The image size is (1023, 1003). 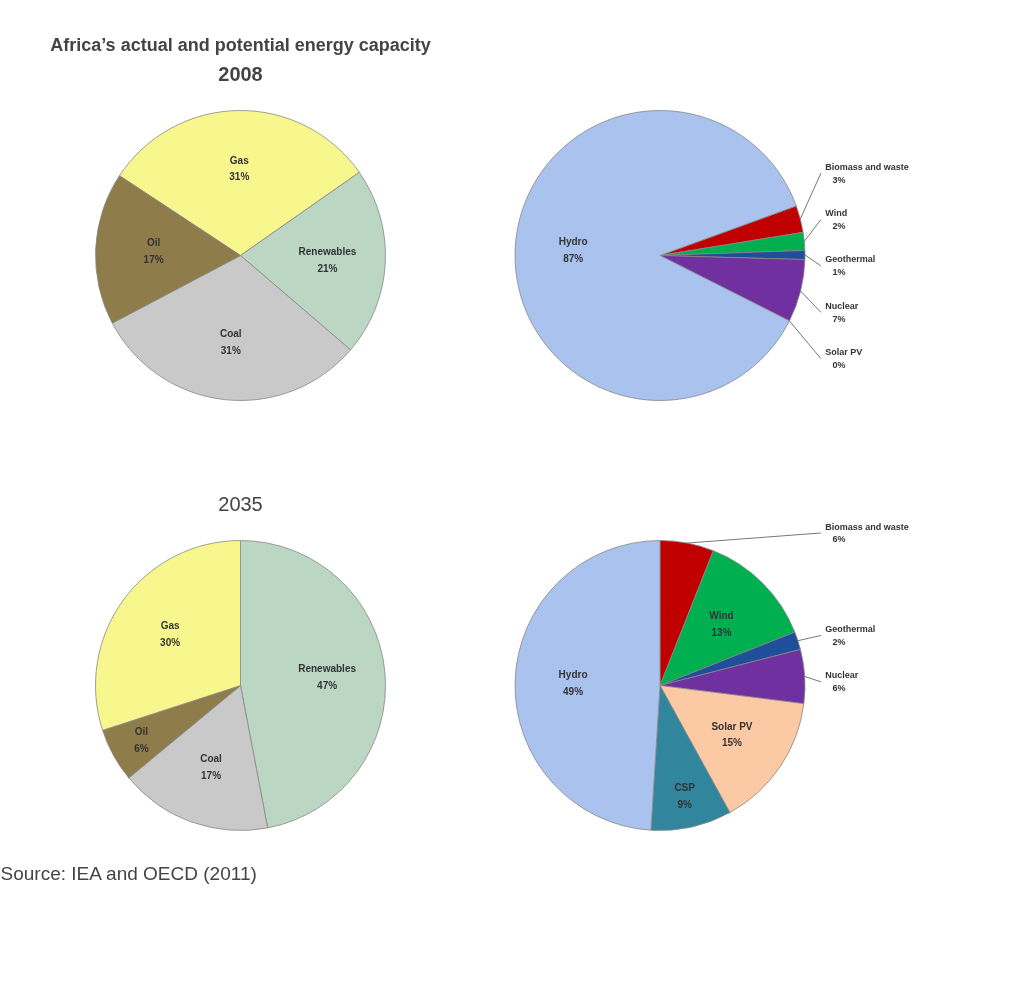 I want to click on data-label: 21%, so click(x=327, y=268).